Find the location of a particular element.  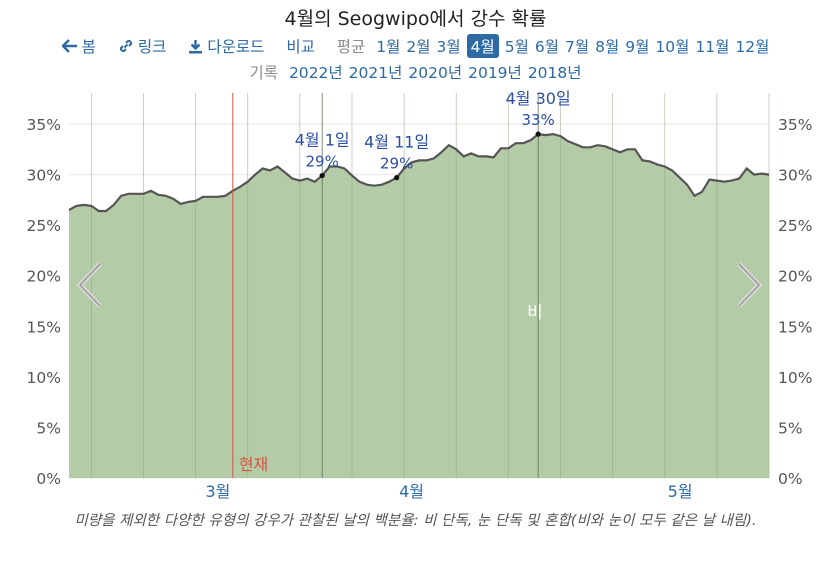

y-tick-label-left: 20% is located at coordinates (44, 277).